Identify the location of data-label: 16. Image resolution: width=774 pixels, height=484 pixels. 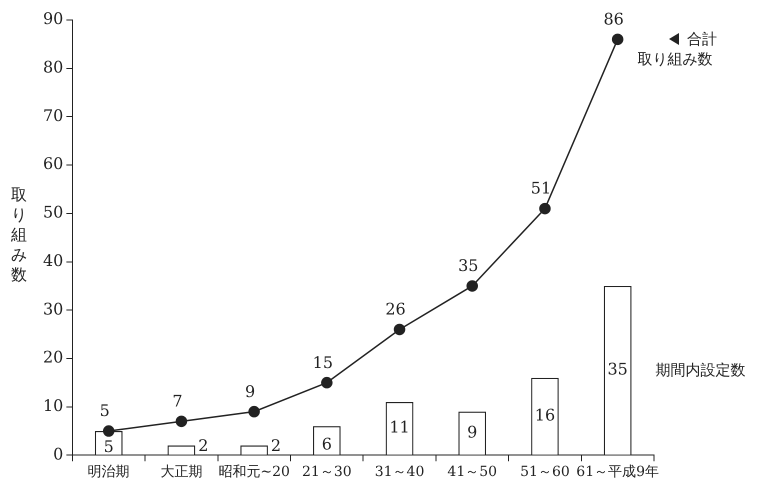
(545, 414).